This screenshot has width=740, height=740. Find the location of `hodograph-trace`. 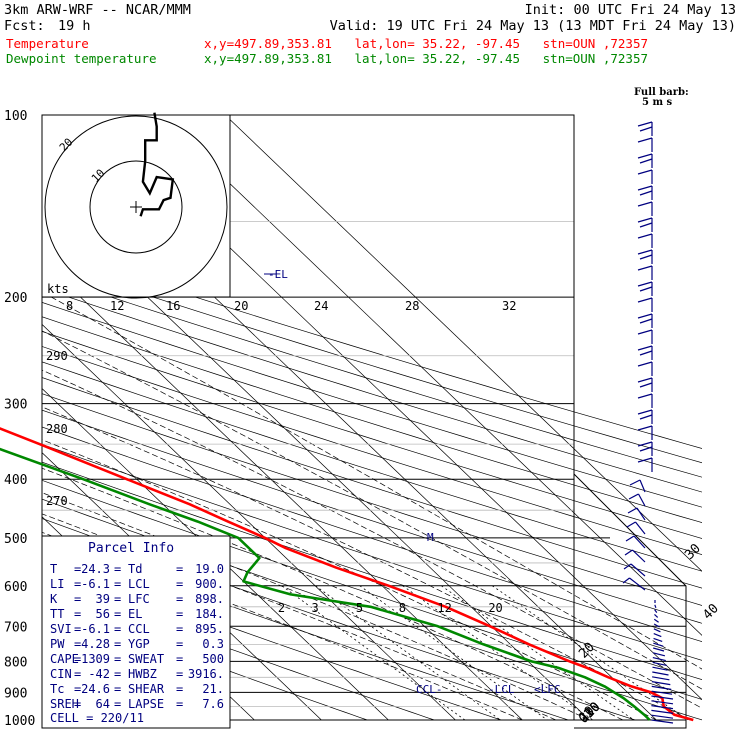

hodograph-trace is located at coordinates (157, 164).